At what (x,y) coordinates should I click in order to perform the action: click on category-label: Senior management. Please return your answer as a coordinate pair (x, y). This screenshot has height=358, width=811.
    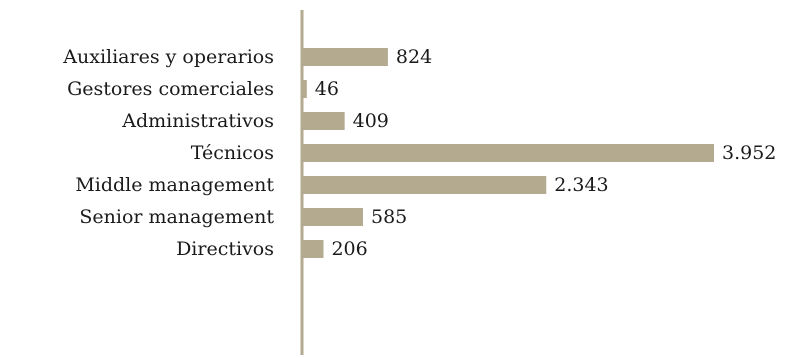
    Looking at the image, I should click on (176, 217).